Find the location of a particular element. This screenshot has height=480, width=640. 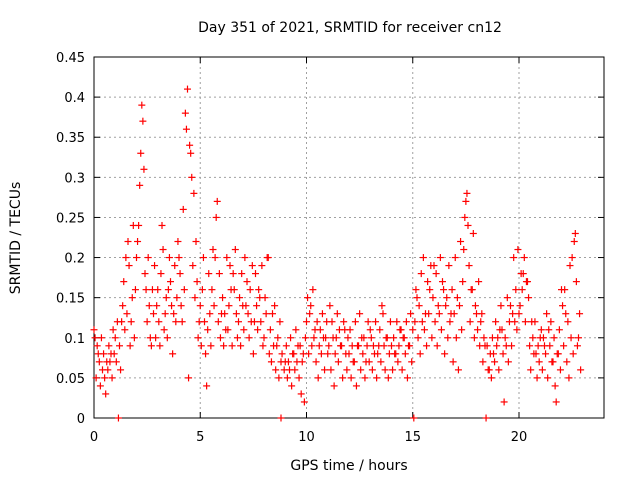

x-tick-label: 10 is located at coordinates (306, 437).